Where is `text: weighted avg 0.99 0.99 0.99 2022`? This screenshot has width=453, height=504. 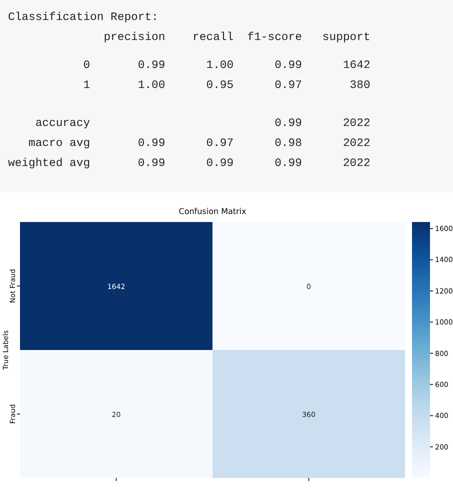
text: weighted avg 0.99 0.99 0.99 2022 is located at coordinates (189, 163).